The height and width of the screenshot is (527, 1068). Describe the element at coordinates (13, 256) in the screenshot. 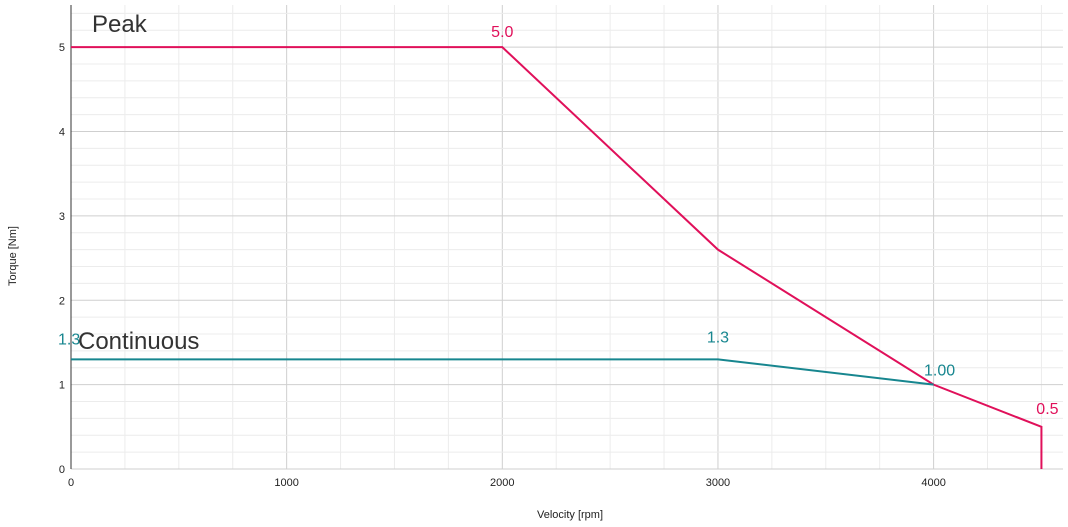

I see `y-axis-title: Torque [Nm]` at that location.